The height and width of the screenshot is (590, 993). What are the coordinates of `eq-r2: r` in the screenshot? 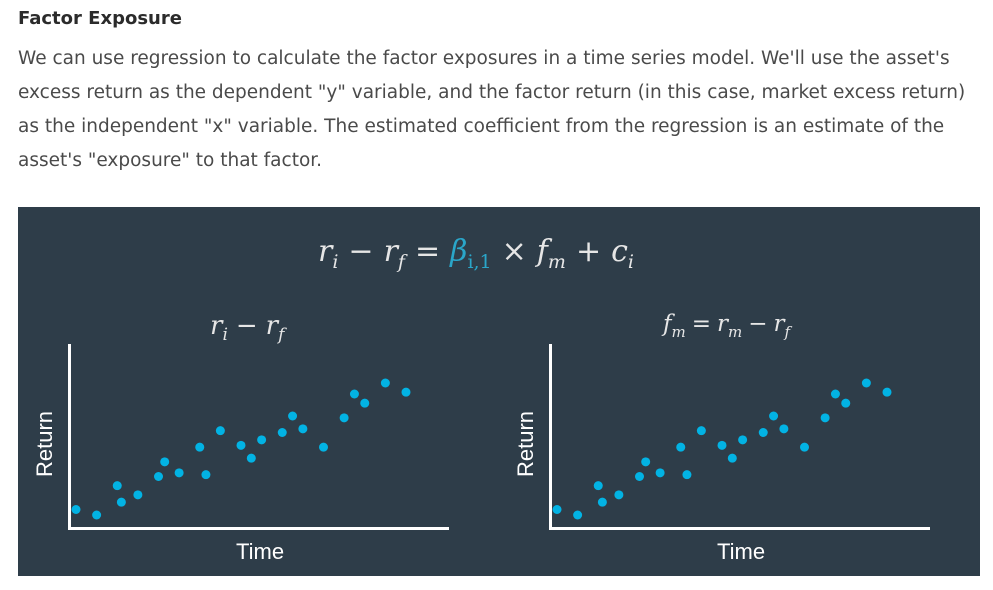 It's located at (392, 251).